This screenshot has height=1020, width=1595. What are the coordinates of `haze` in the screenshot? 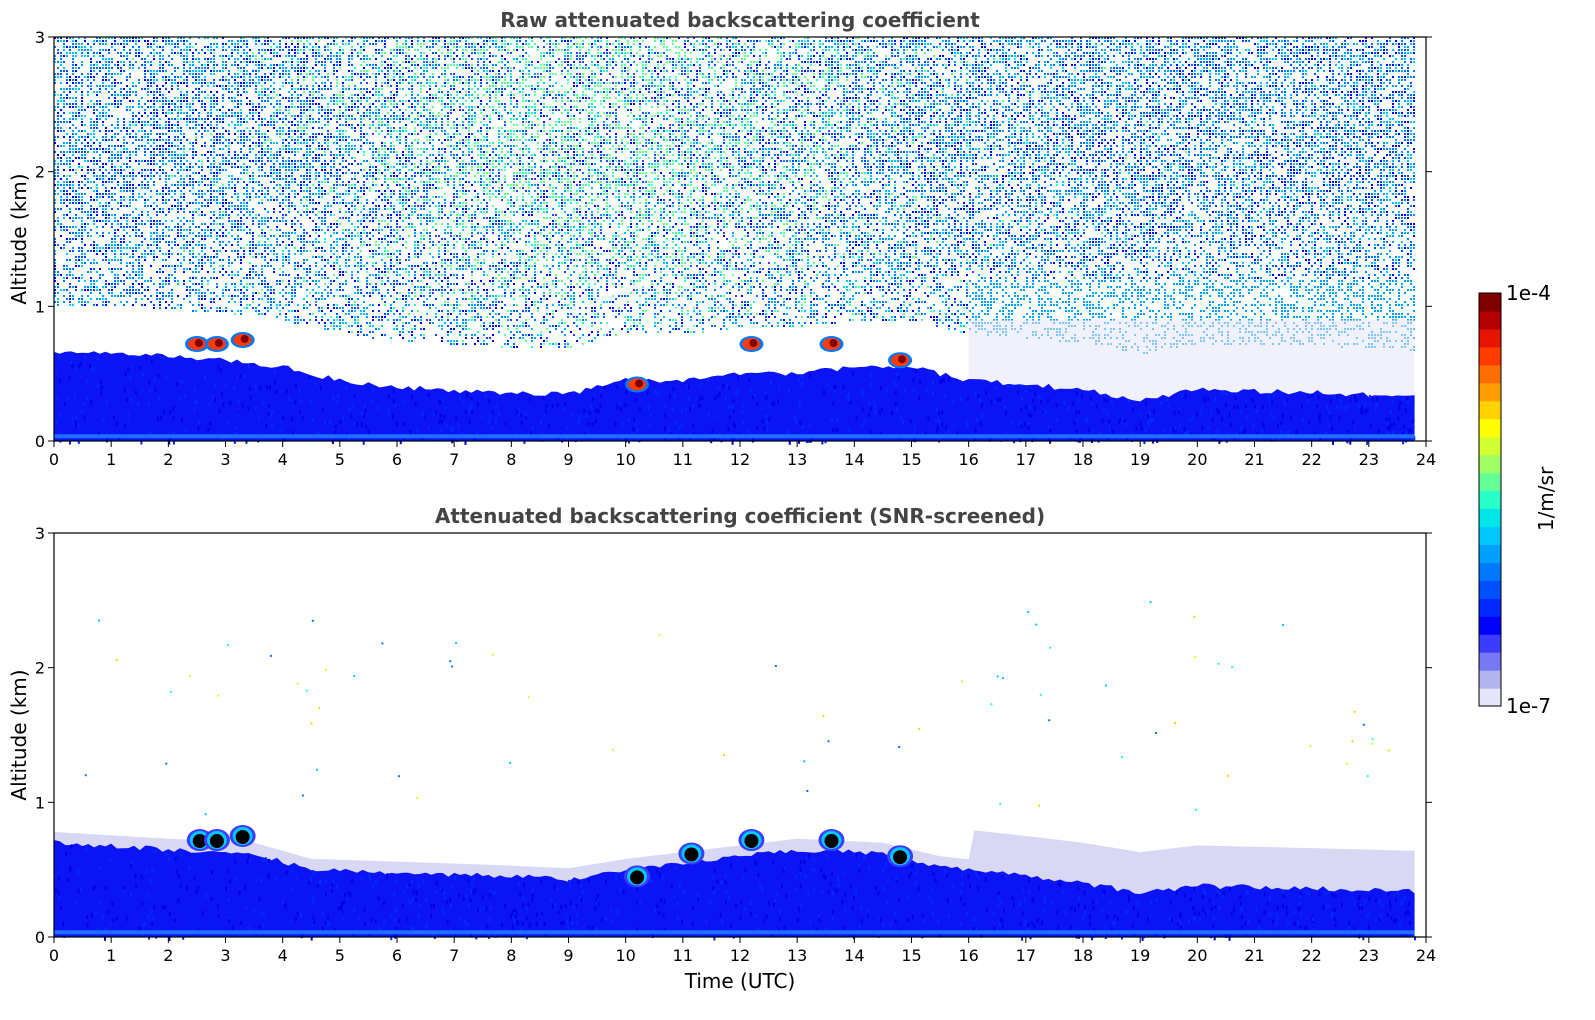 It's located at (1191, 360).